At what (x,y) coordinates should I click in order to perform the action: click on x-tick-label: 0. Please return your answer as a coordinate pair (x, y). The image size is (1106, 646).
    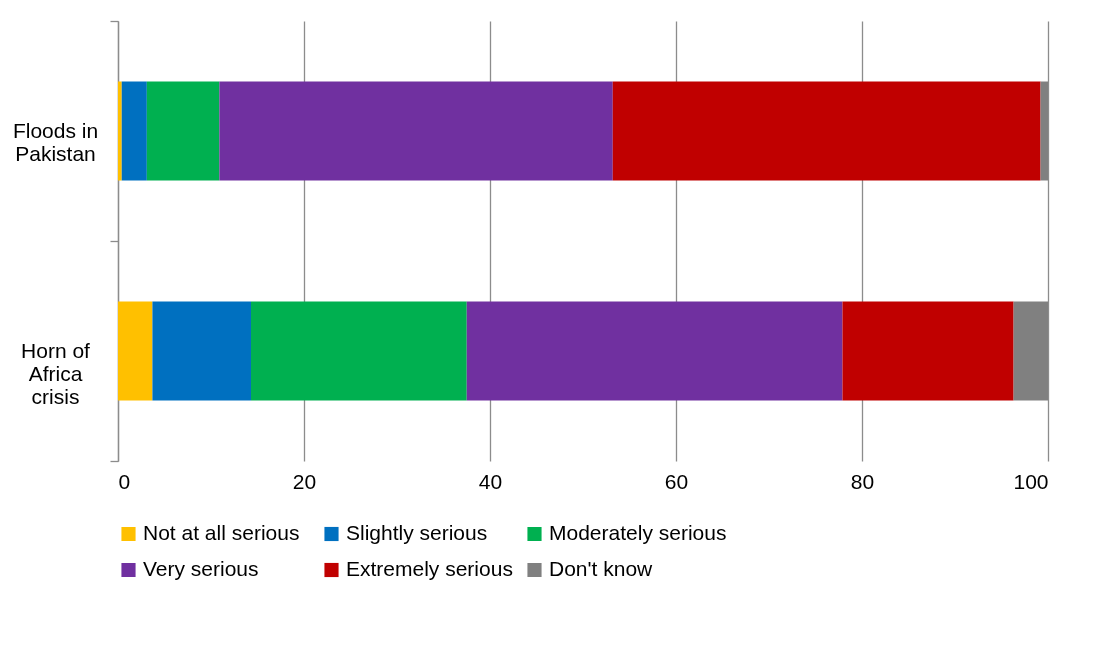
    Looking at the image, I should click on (124, 481).